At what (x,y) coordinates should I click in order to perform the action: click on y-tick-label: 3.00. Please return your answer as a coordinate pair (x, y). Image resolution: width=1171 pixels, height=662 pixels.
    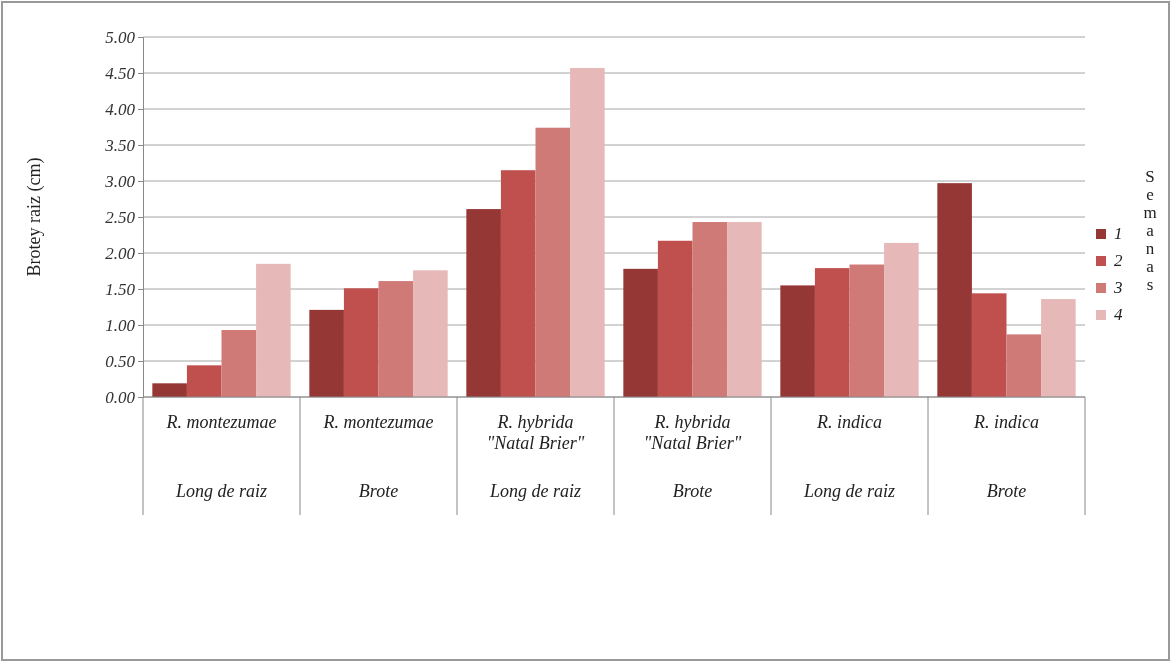
    Looking at the image, I should click on (120, 181).